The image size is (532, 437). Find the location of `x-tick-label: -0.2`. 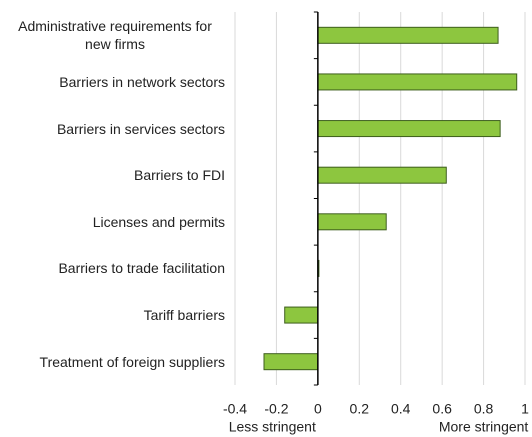

x-tick-label: -0.2 is located at coordinates (276, 409).